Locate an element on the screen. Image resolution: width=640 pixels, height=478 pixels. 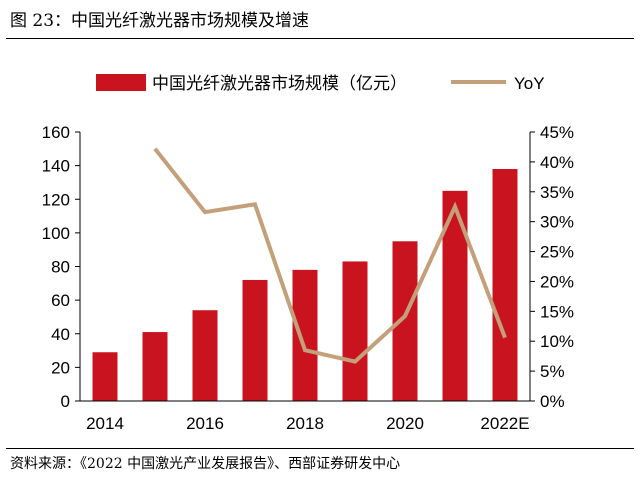
x-axis: 2014 2016 2018 2020 2022E is located at coordinates (305, 416).